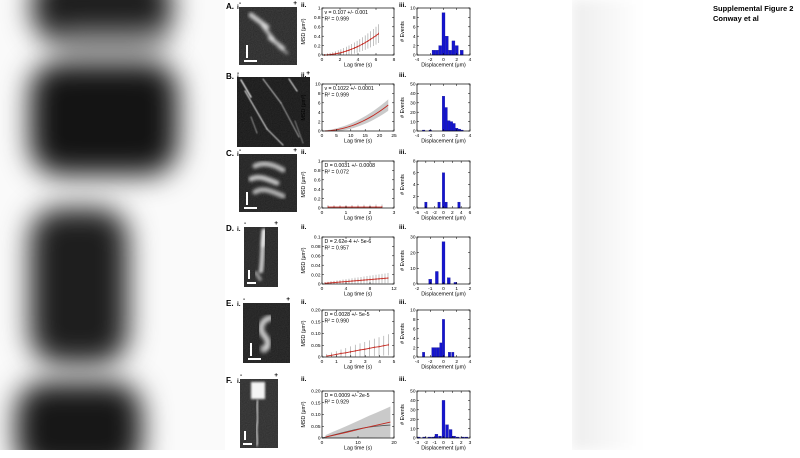 This screenshot has height=458, width=800. What do you see at coordinates (238, 73) in the screenshot?
I see `minus-end-label: -` at bounding box center [238, 73].